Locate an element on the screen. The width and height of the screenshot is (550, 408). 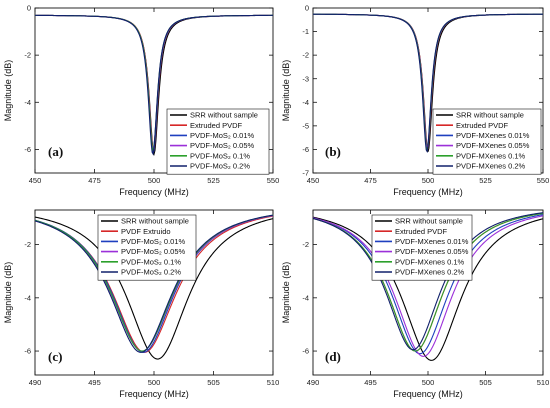
y-tick-label: -1 is located at coordinates (305, 31).